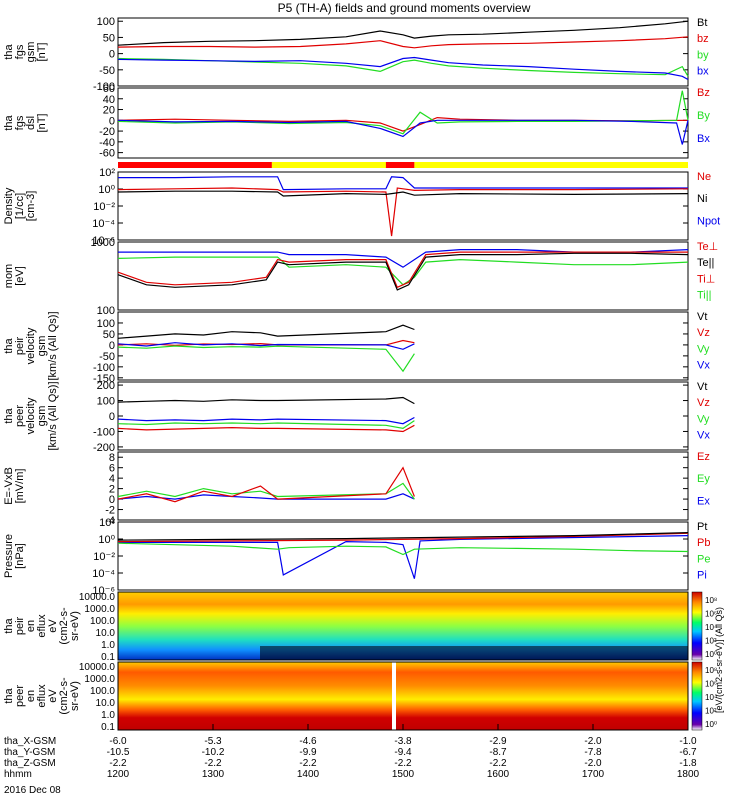 Image resolution: width=750 pixels, height=800 pixels. I want to click on colorbar-label: [eV/(cm2-s-sr-eV)] (All Qs), so click(719, 660).